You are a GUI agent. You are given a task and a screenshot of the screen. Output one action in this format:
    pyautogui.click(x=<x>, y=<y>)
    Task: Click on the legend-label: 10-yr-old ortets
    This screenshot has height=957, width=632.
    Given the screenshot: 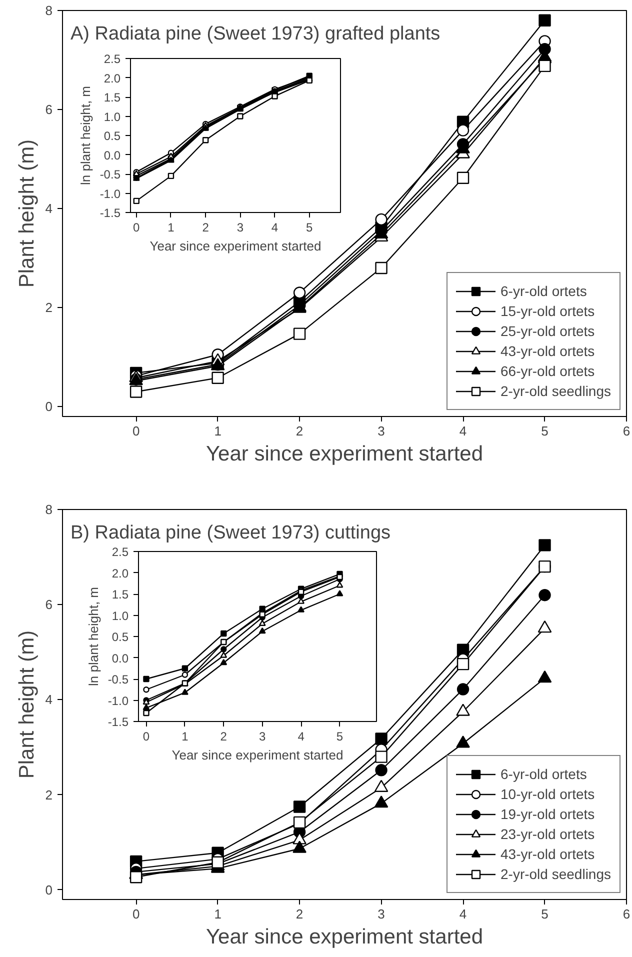 What is the action you would take?
    pyautogui.click(x=547, y=794)
    